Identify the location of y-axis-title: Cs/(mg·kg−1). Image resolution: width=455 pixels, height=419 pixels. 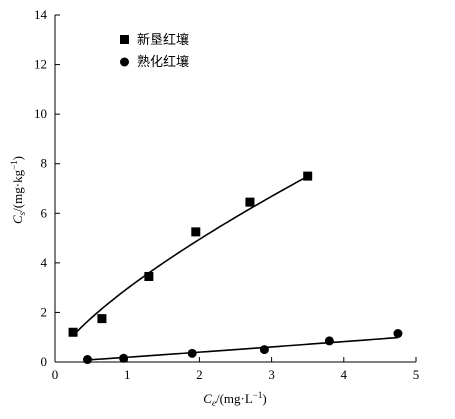
(18, 190).